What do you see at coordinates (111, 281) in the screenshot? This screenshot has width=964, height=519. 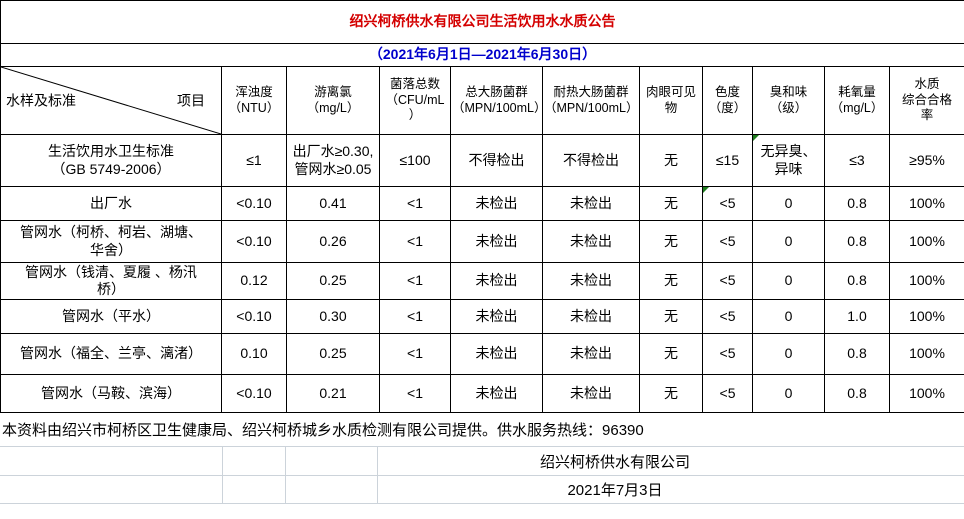 I see `row-label: 管网水（钱清、夏履 、杨汛 桥）` at bounding box center [111, 281].